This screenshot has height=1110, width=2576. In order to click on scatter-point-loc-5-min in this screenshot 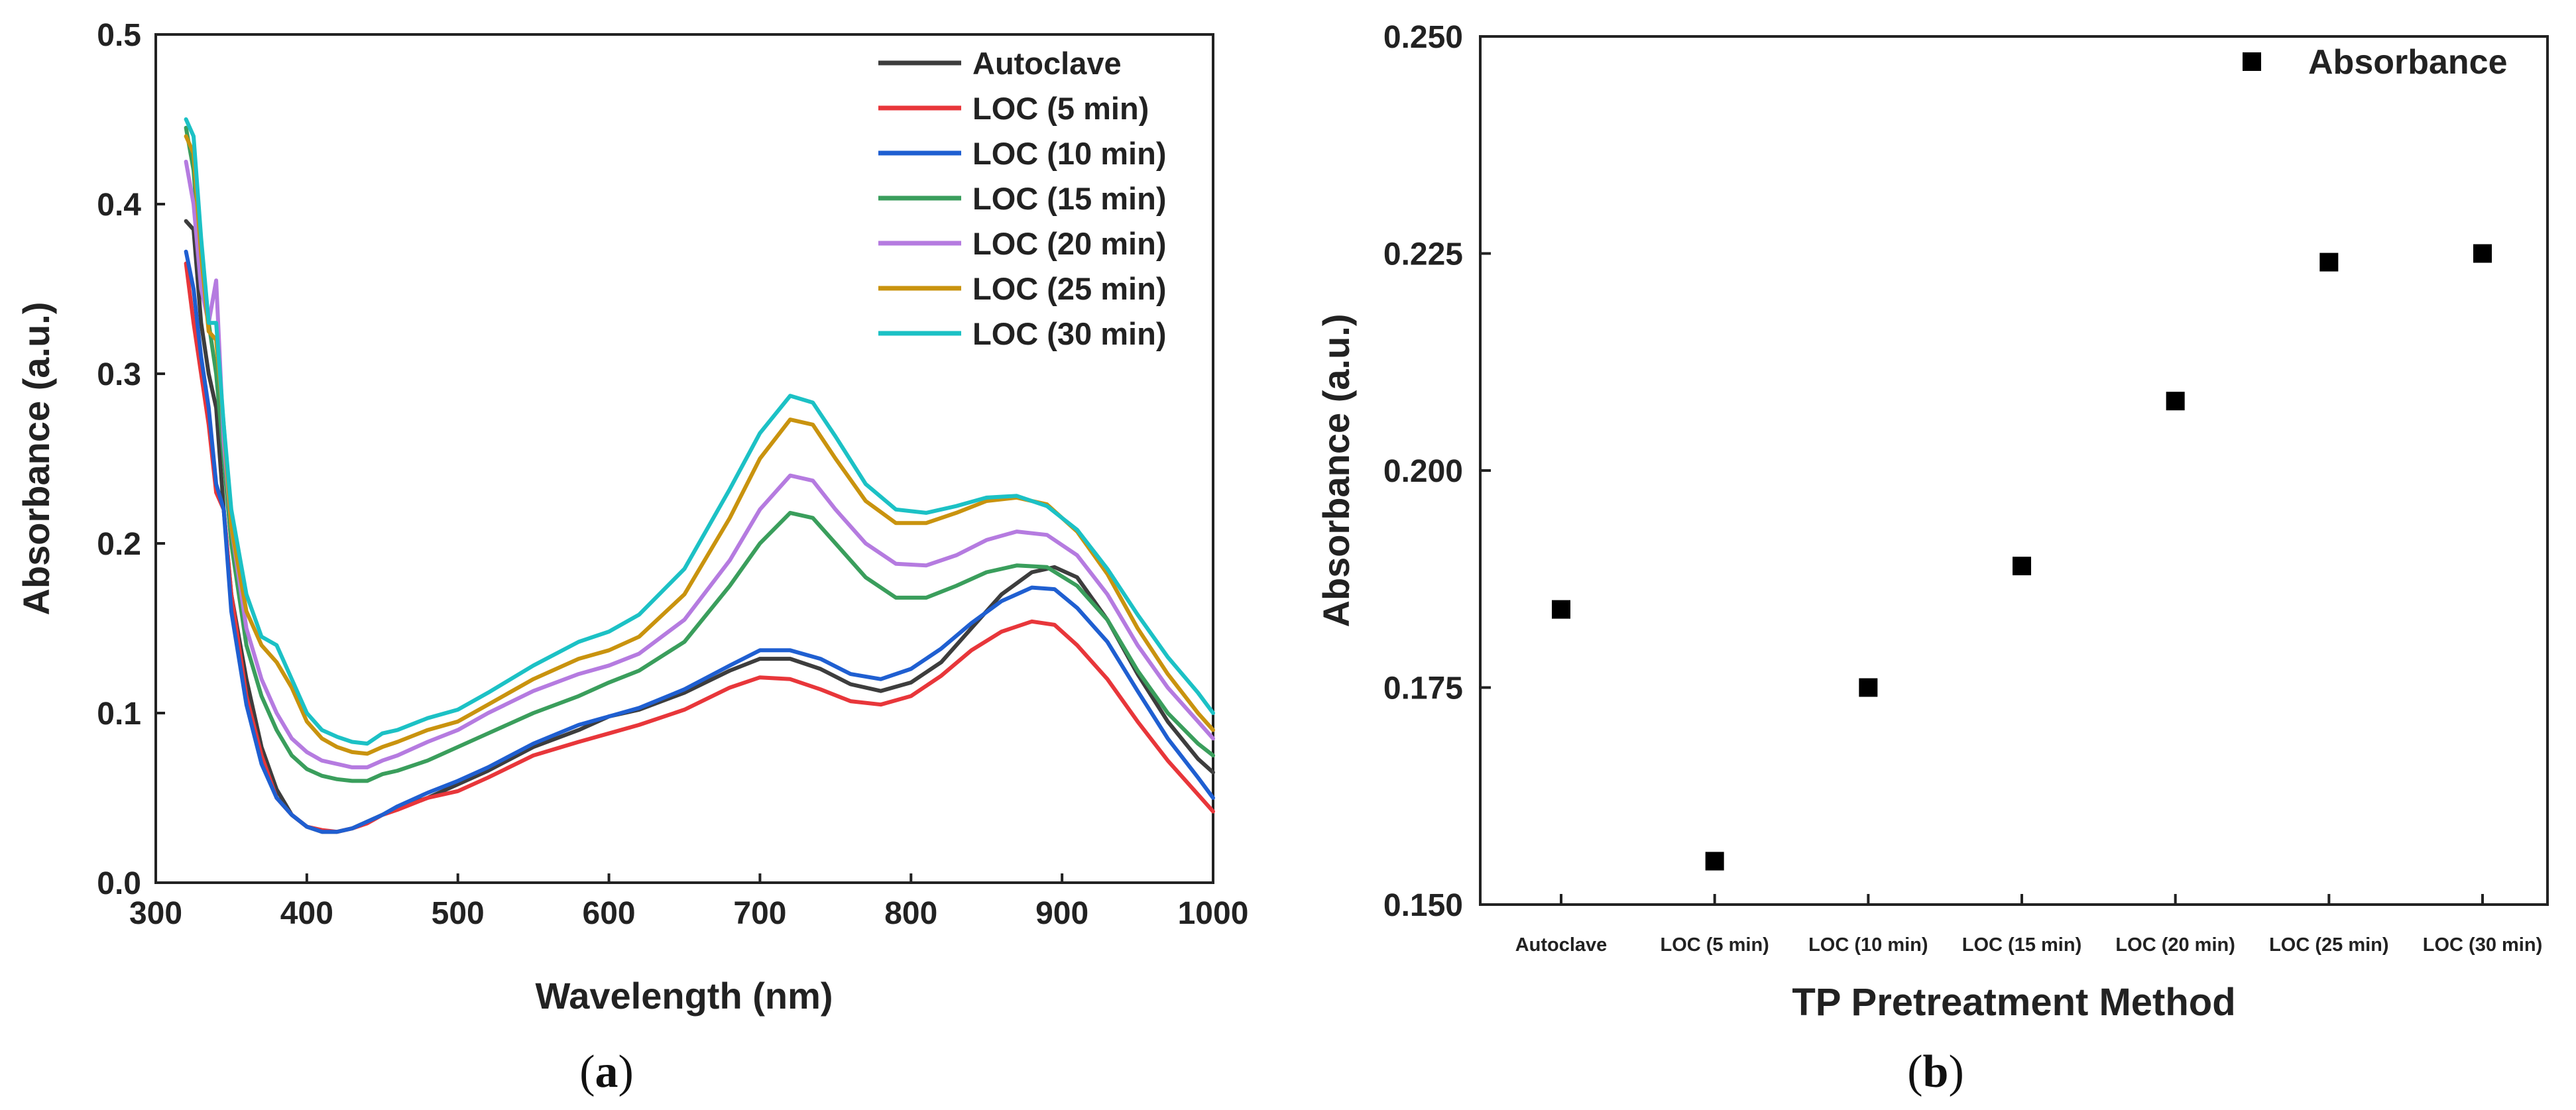, I will do `click(1715, 861)`.